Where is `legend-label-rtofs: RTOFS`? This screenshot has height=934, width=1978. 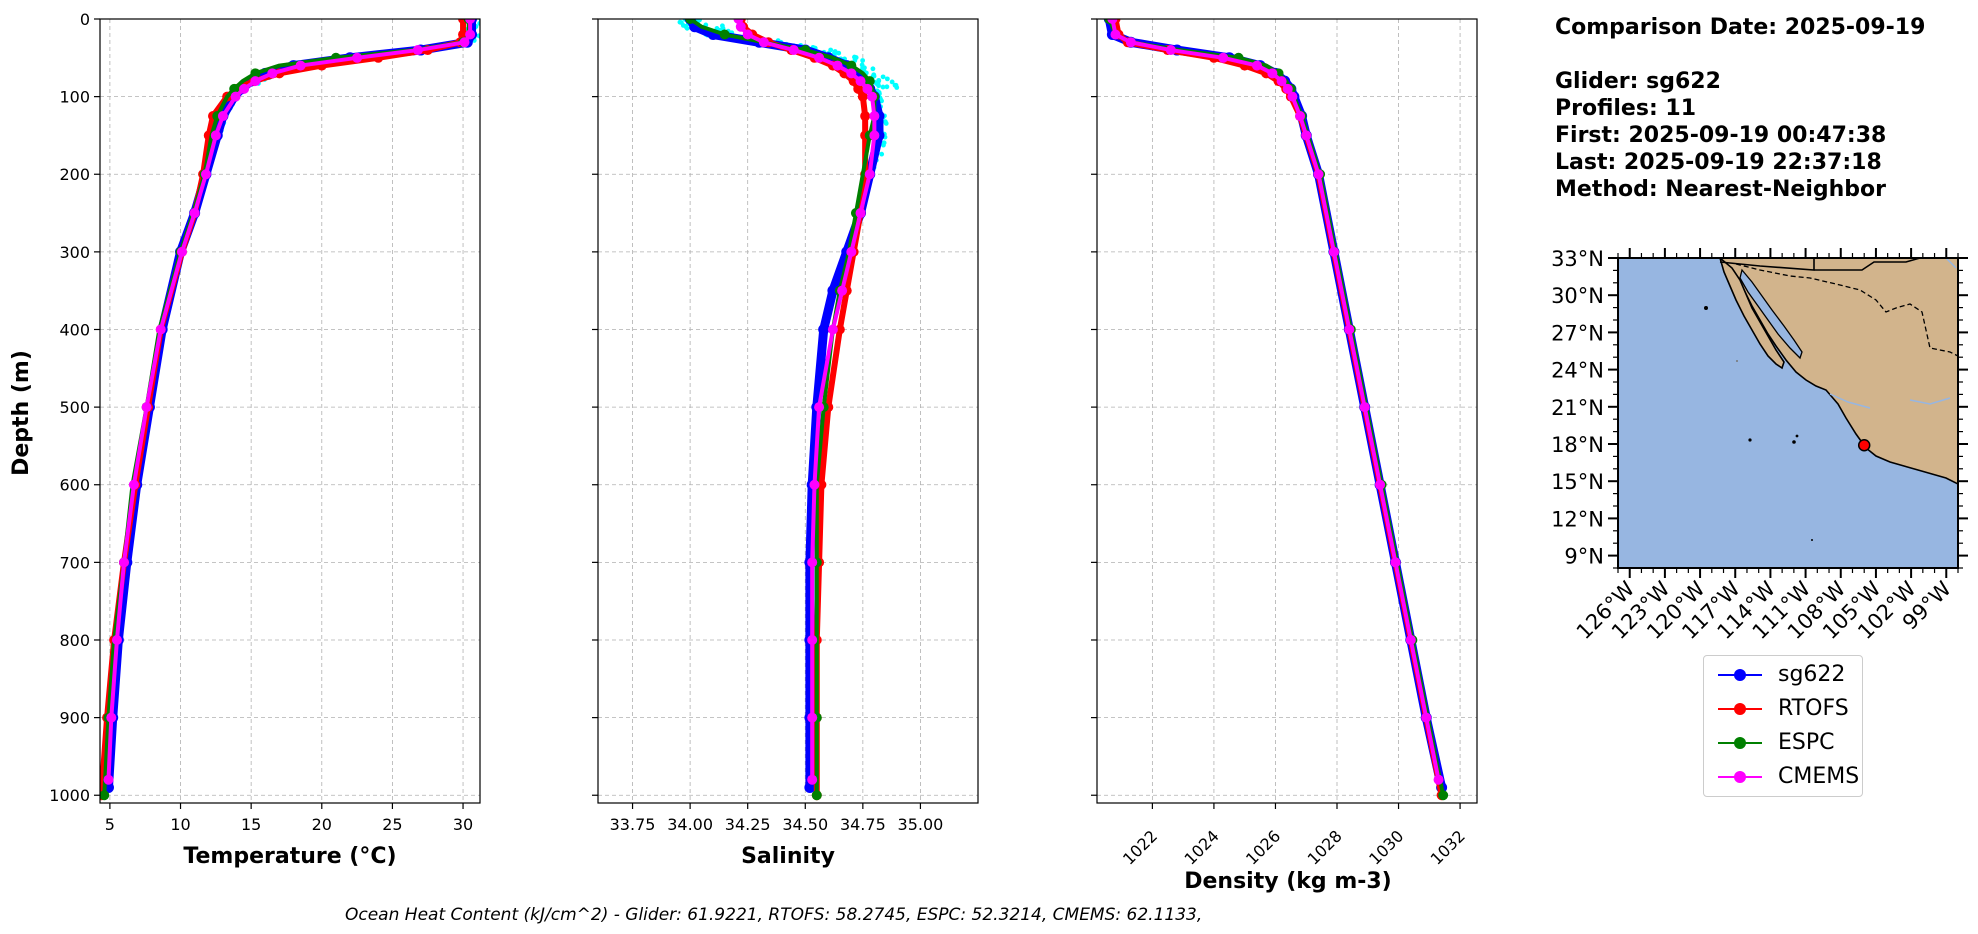 legend-label-rtofs: RTOFS is located at coordinates (1813, 708).